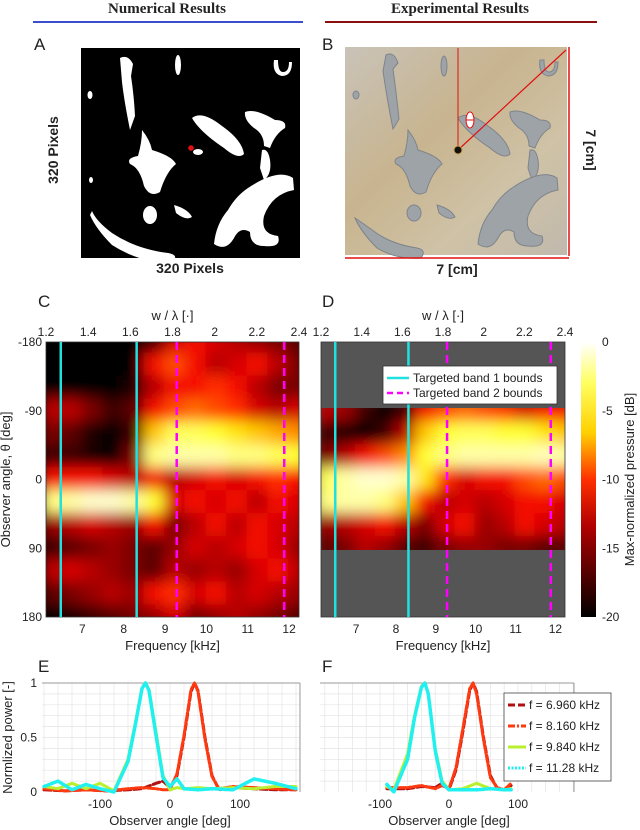  Describe the element at coordinates (207, 629) in the screenshot. I see `bottom-tick-label: 10` at that location.